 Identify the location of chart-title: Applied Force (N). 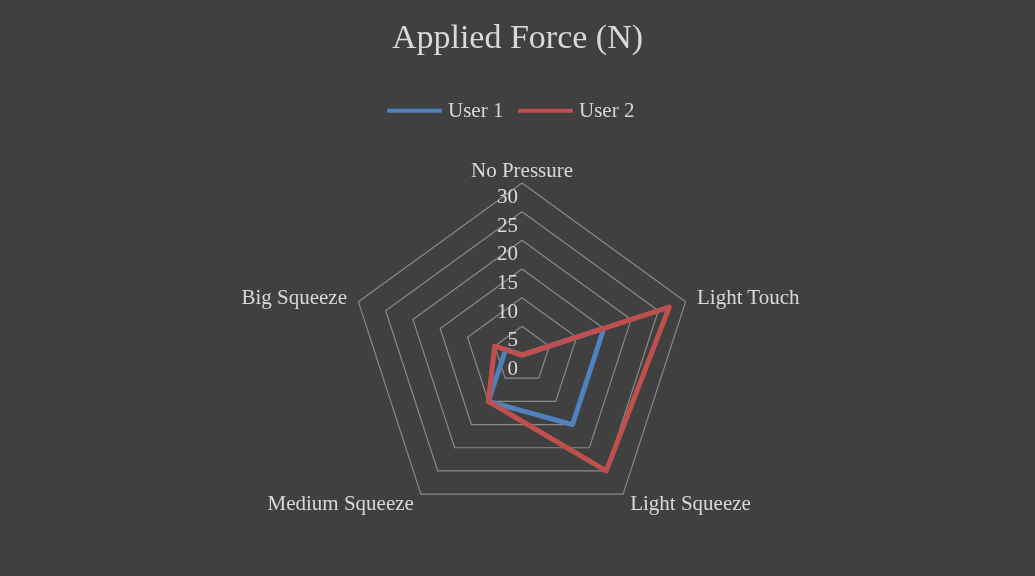
(517, 37).